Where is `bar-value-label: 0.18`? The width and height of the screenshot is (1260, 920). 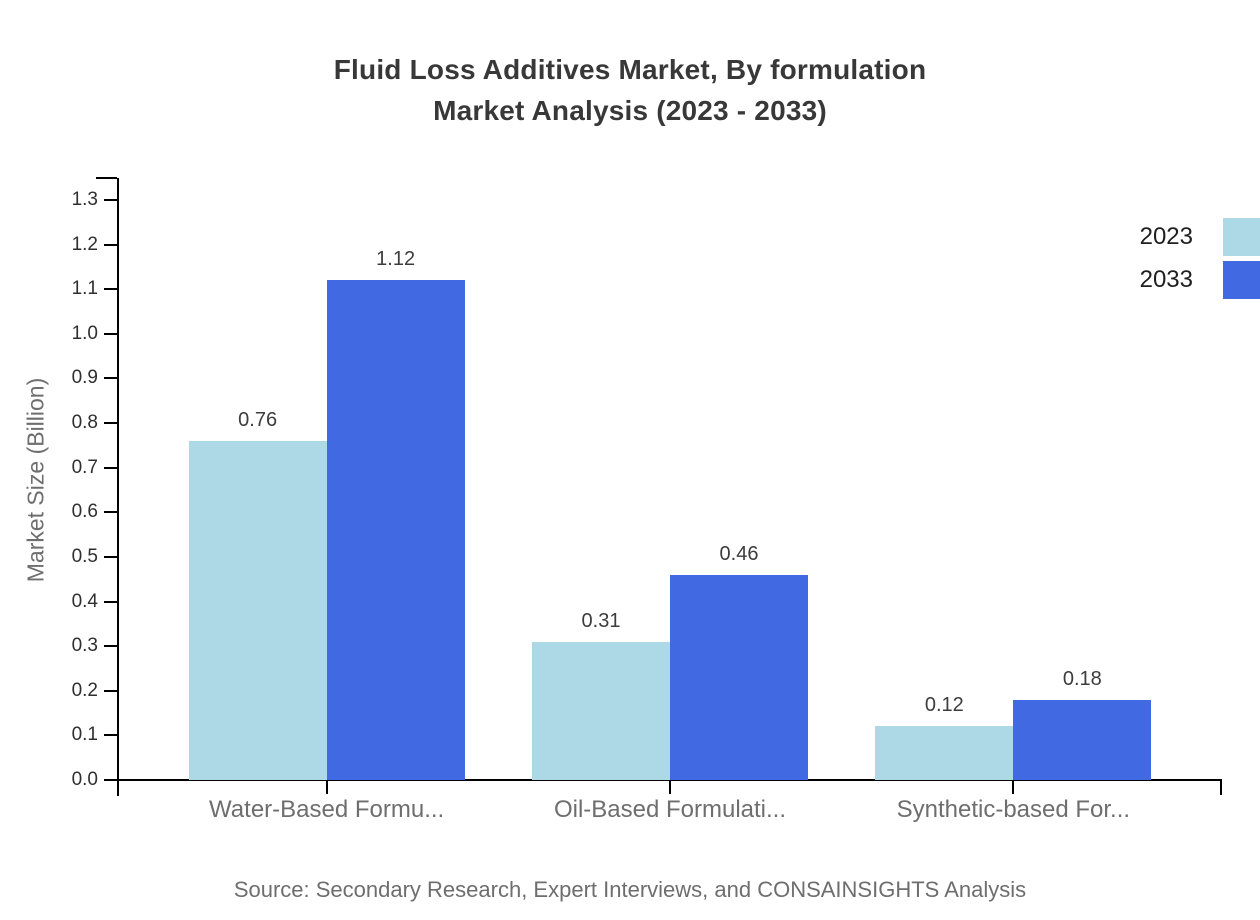
bar-value-label: 0.18 is located at coordinates (1082, 679).